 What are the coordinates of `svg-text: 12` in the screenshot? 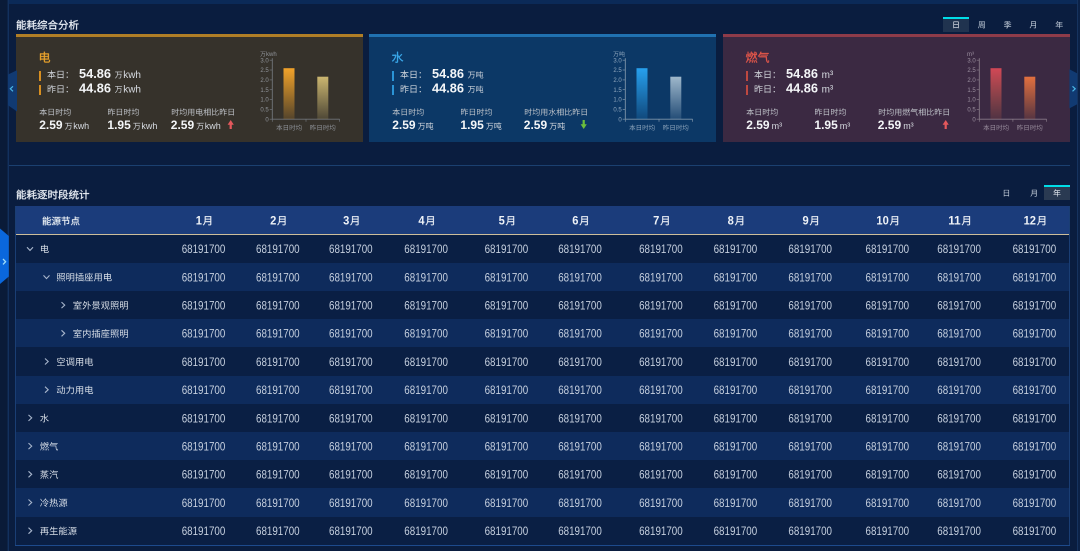 It's located at (1030, 221).